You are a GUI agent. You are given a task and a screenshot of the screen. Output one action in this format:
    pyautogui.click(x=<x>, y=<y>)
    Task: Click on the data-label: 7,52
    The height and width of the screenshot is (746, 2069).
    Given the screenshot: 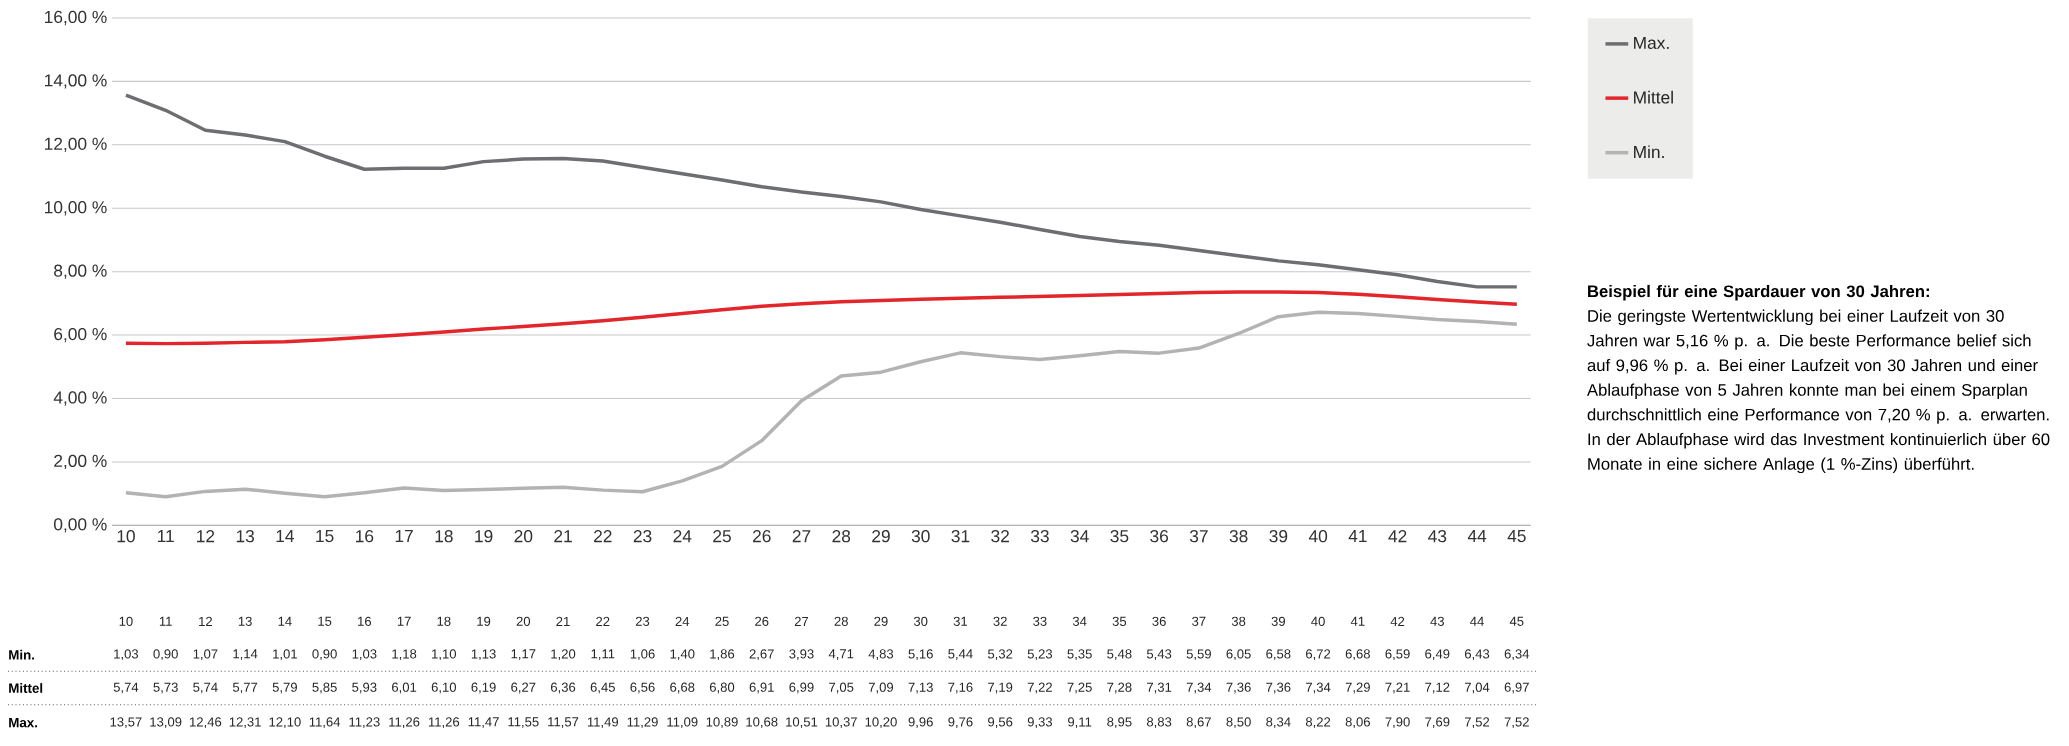 What is the action you would take?
    pyautogui.click(x=1516, y=723)
    